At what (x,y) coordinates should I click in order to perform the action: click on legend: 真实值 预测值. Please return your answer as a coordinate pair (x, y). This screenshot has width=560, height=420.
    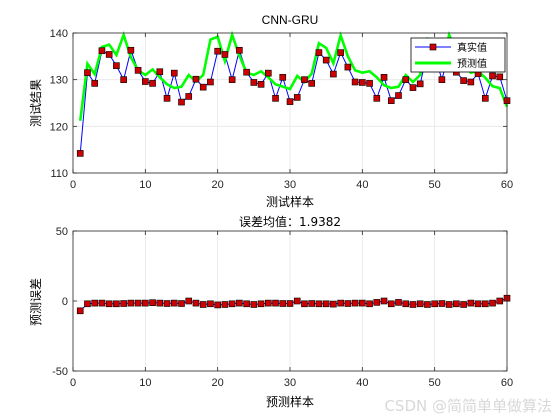
    Looking at the image, I should click on (458, 55).